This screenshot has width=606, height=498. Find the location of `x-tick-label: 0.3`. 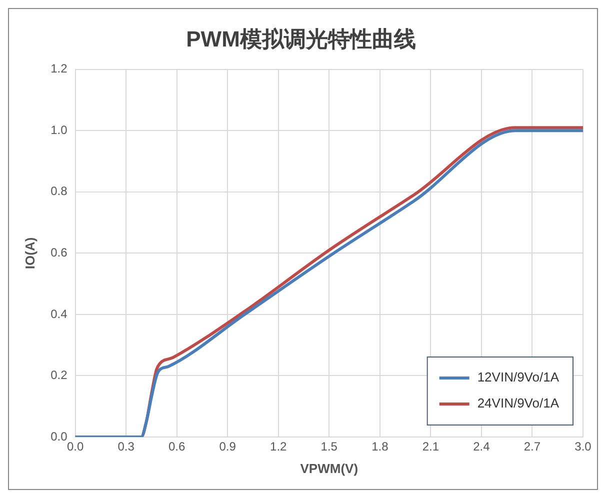

x-tick-label: 0.3 is located at coordinates (126, 447).